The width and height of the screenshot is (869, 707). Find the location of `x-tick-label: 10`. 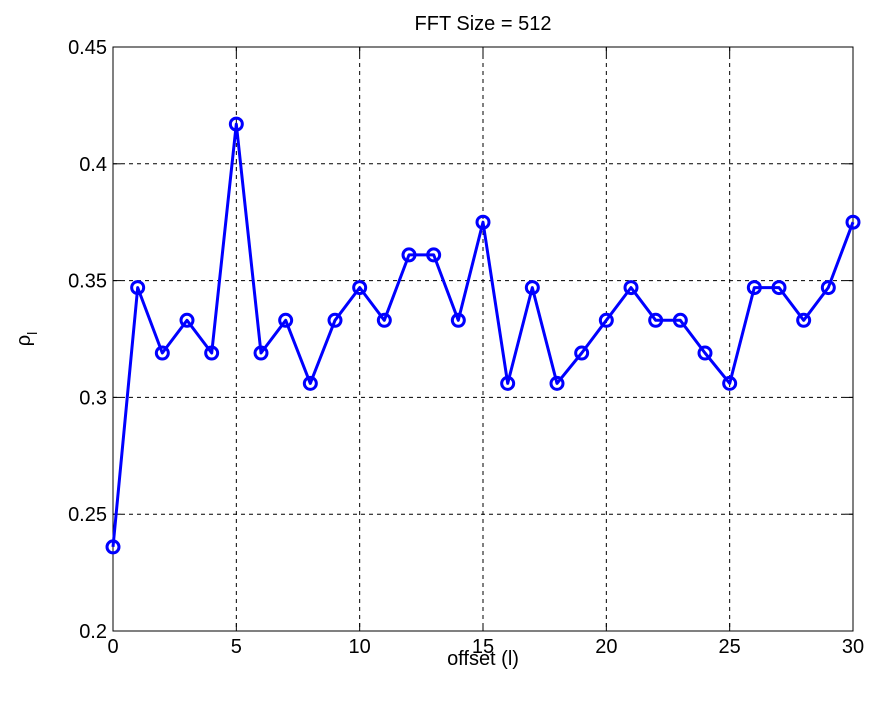

x-tick-label: 10 is located at coordinates (360, 647).